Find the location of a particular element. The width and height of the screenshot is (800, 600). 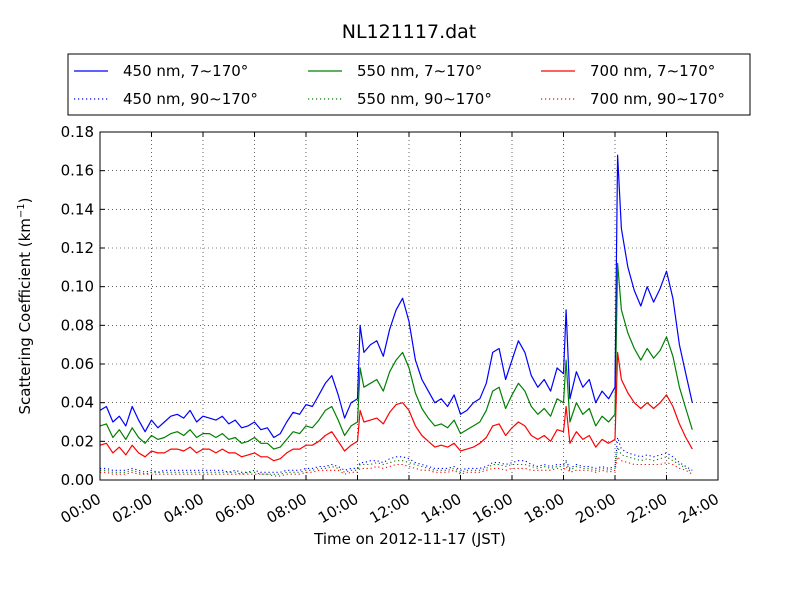

y-axis-label: Scattering Coefficient (km−1) is located at coordinates (25, 305).